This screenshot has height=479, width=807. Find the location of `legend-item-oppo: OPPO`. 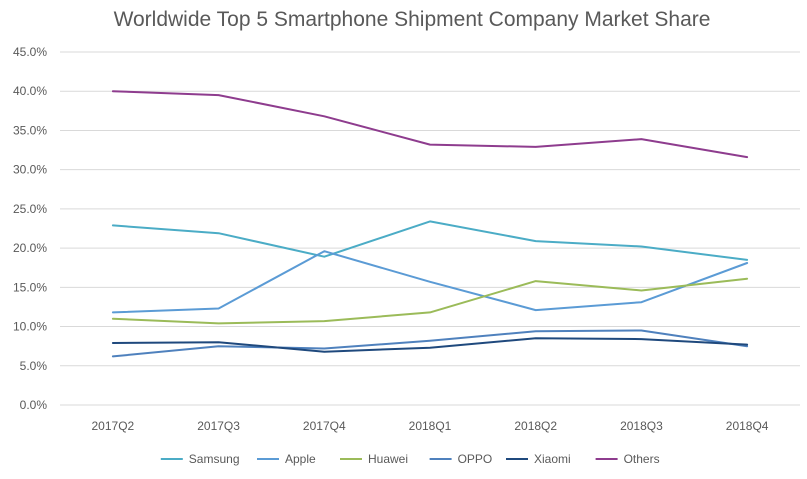

legend-item-oppo: OPPO is located at coordinates (461, 459).